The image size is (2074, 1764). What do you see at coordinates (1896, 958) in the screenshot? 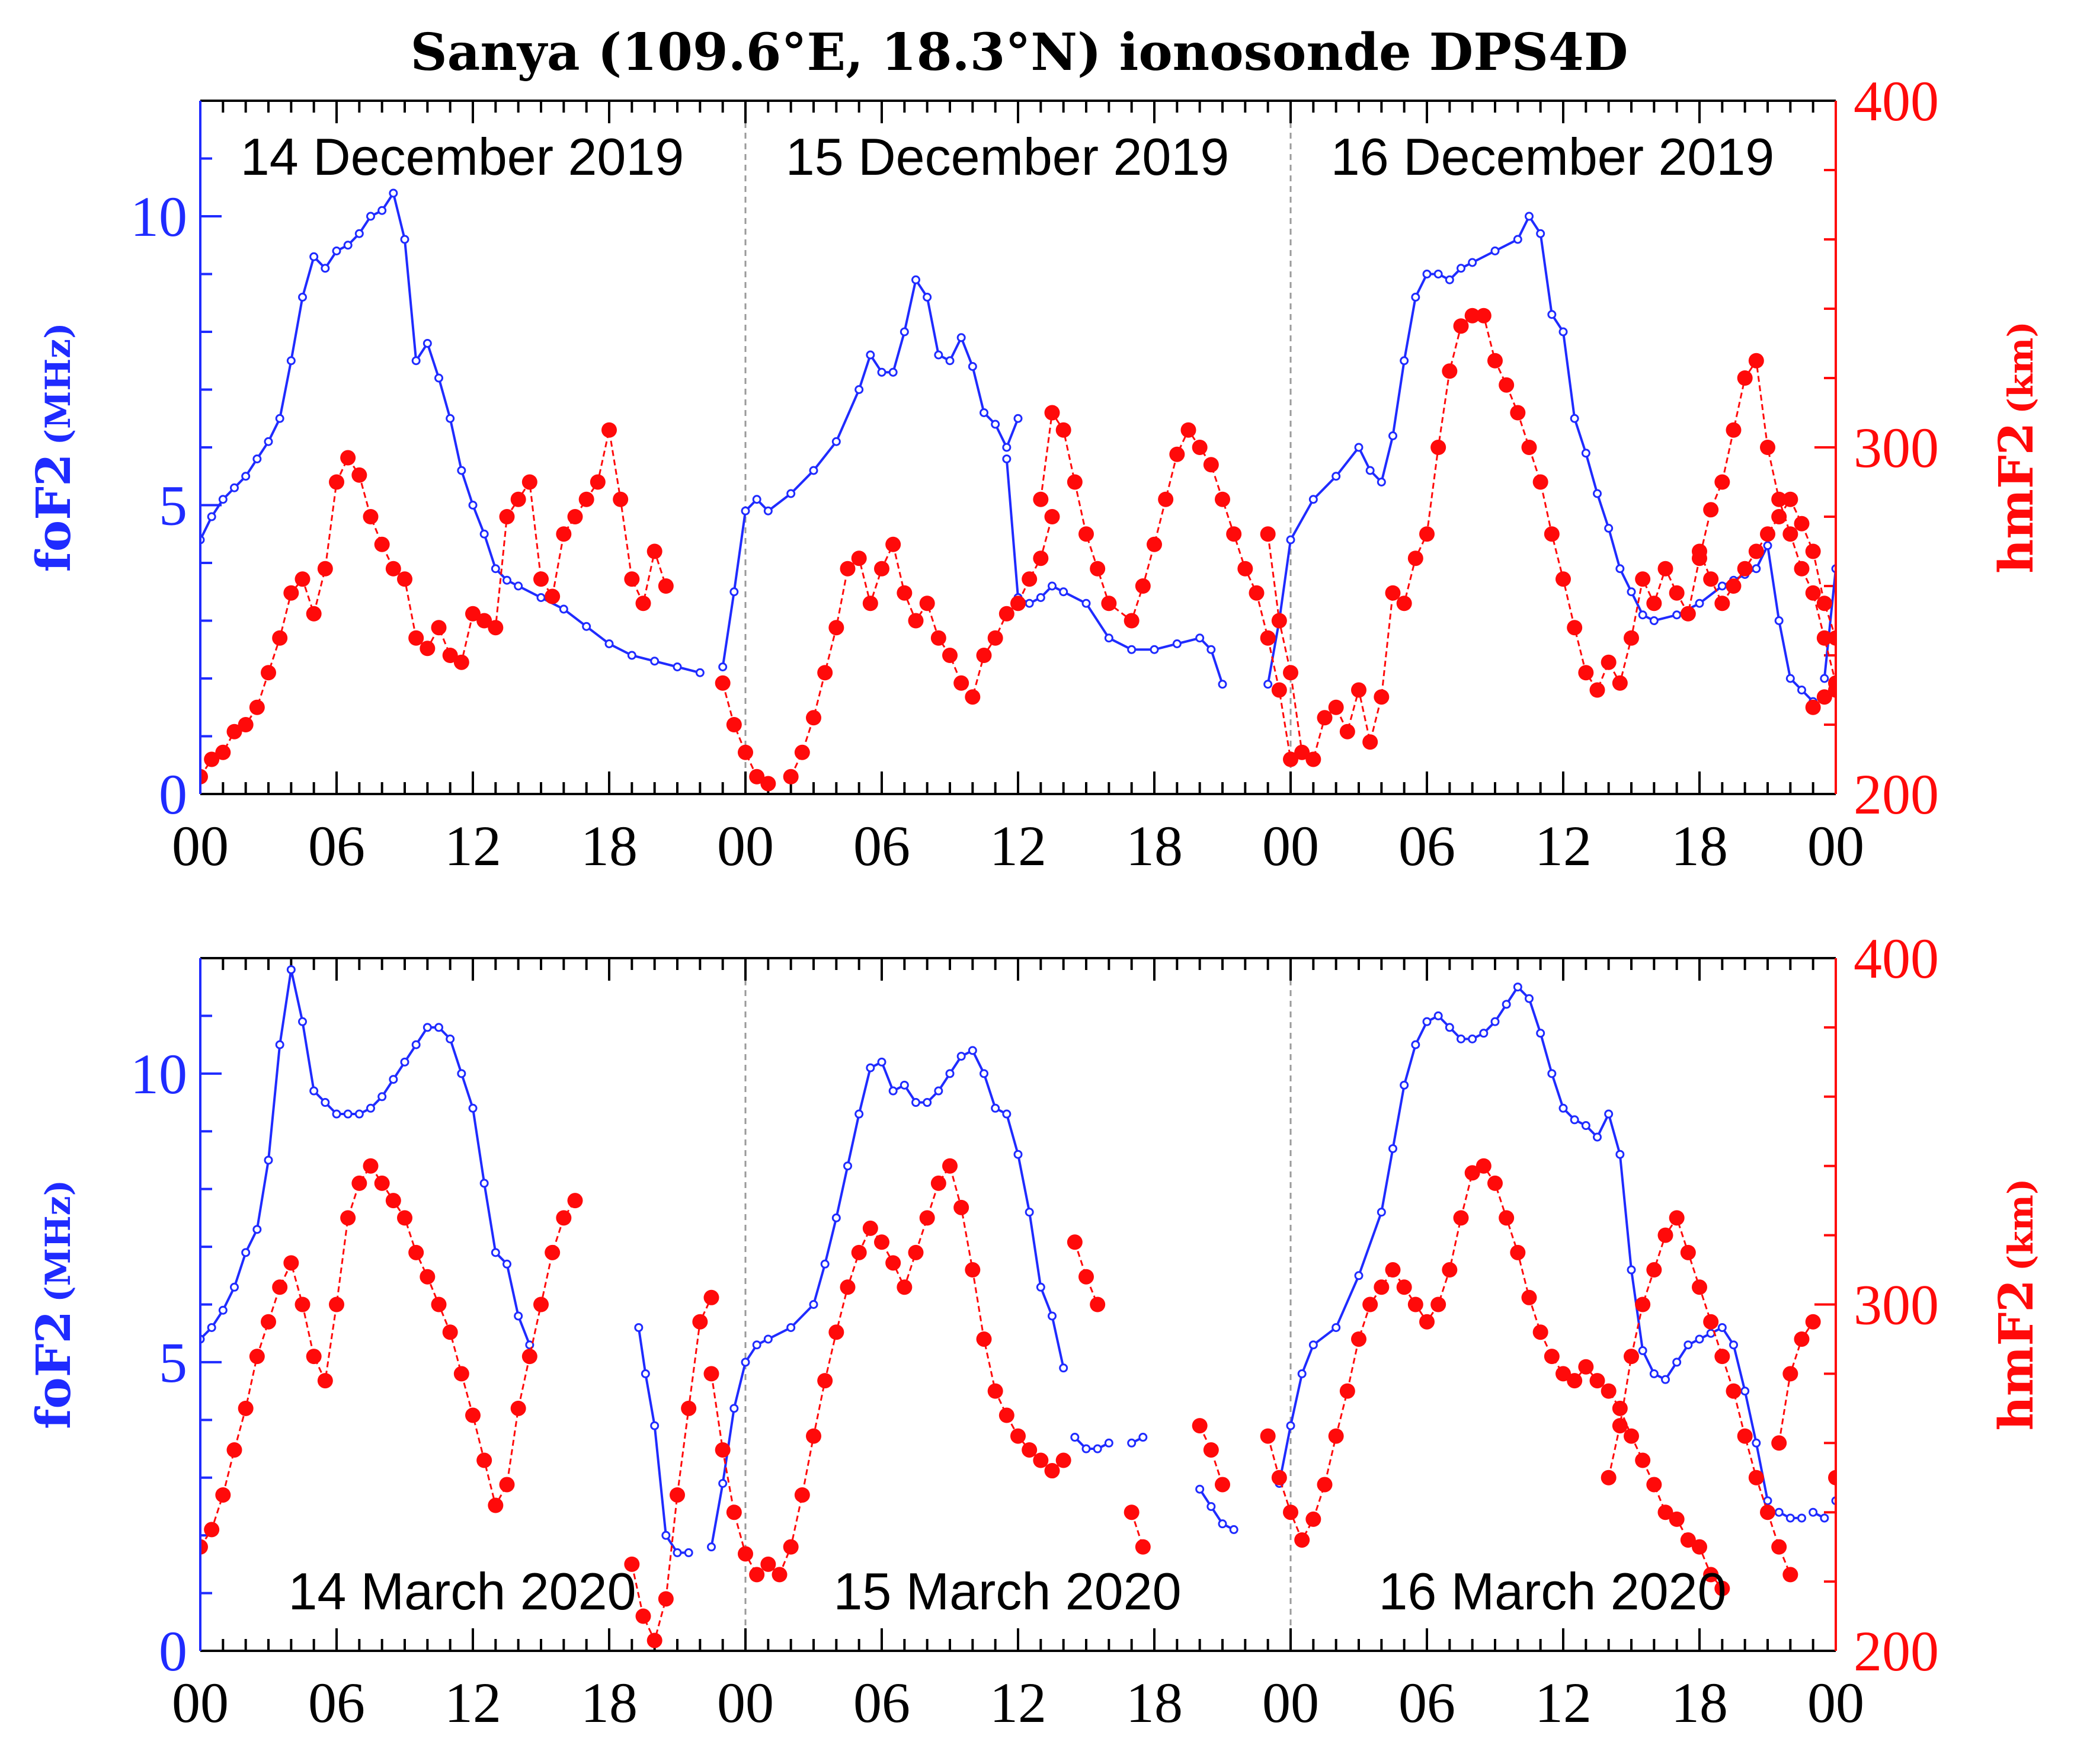
I see `right-tick-label: 400` at bounding box center [1896, 958].